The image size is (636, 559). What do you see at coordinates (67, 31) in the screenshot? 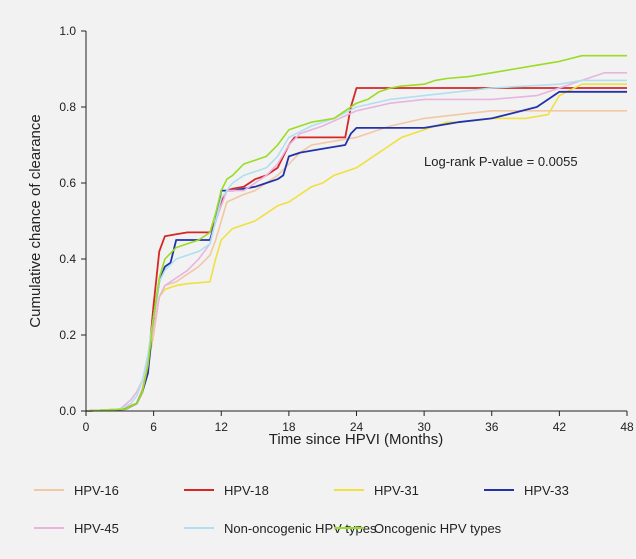
I see `y-tick-label: 1.0` at bounding box center [67, 31].